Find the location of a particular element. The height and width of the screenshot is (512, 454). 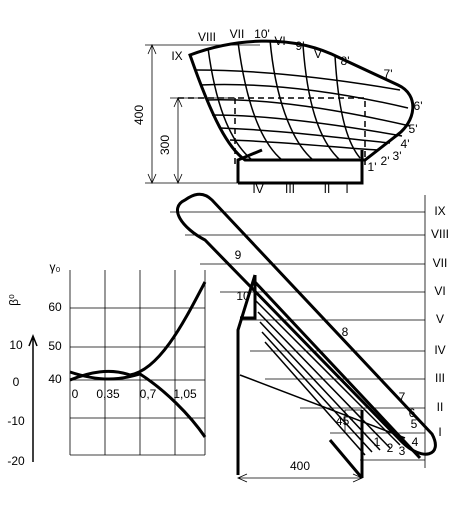

label: γ₀ is located at coordinates (55, 267).